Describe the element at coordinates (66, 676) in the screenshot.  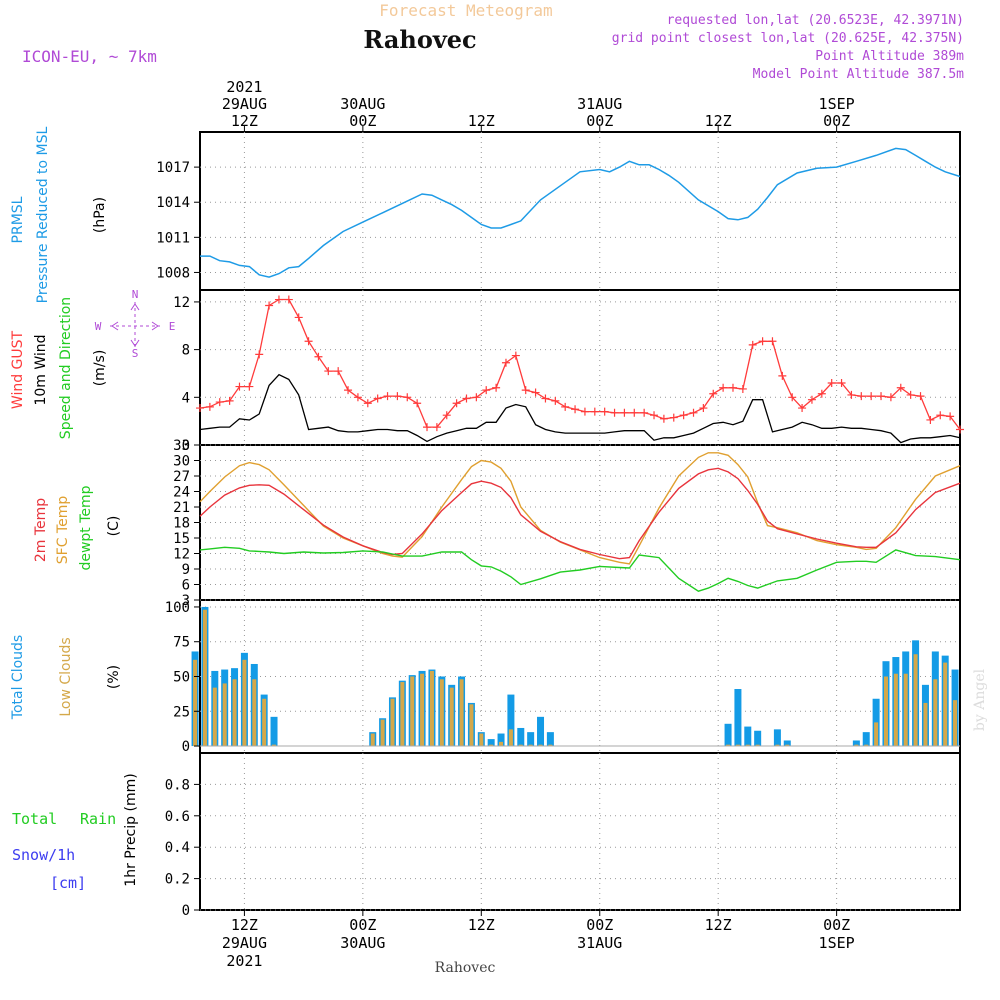
I see `low-clouds-label: Low Clouds` at that location.